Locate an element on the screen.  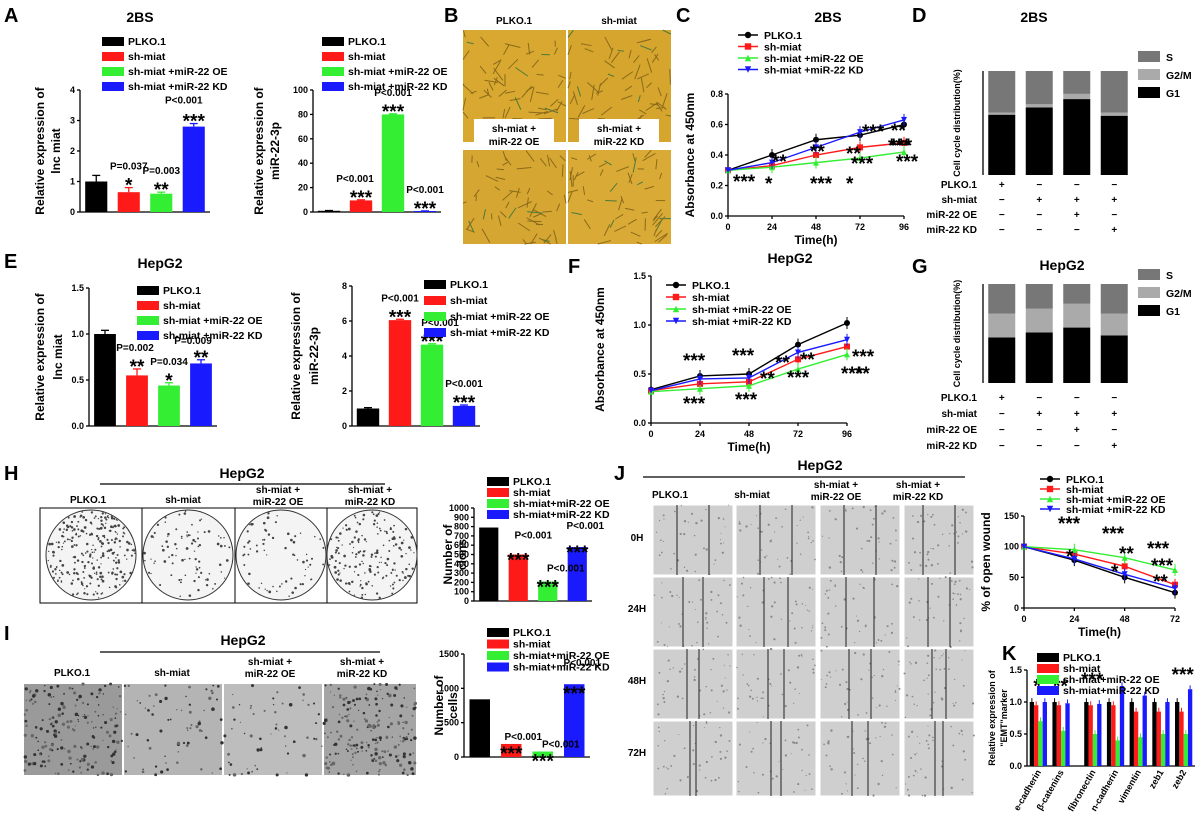
y-tick-label: 4 is located at coordinates (344, 356).